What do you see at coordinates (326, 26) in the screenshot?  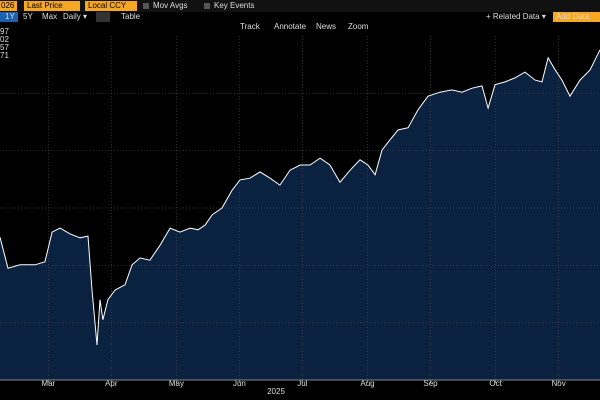 I see `tool: News` at bounding box center [326, 26].